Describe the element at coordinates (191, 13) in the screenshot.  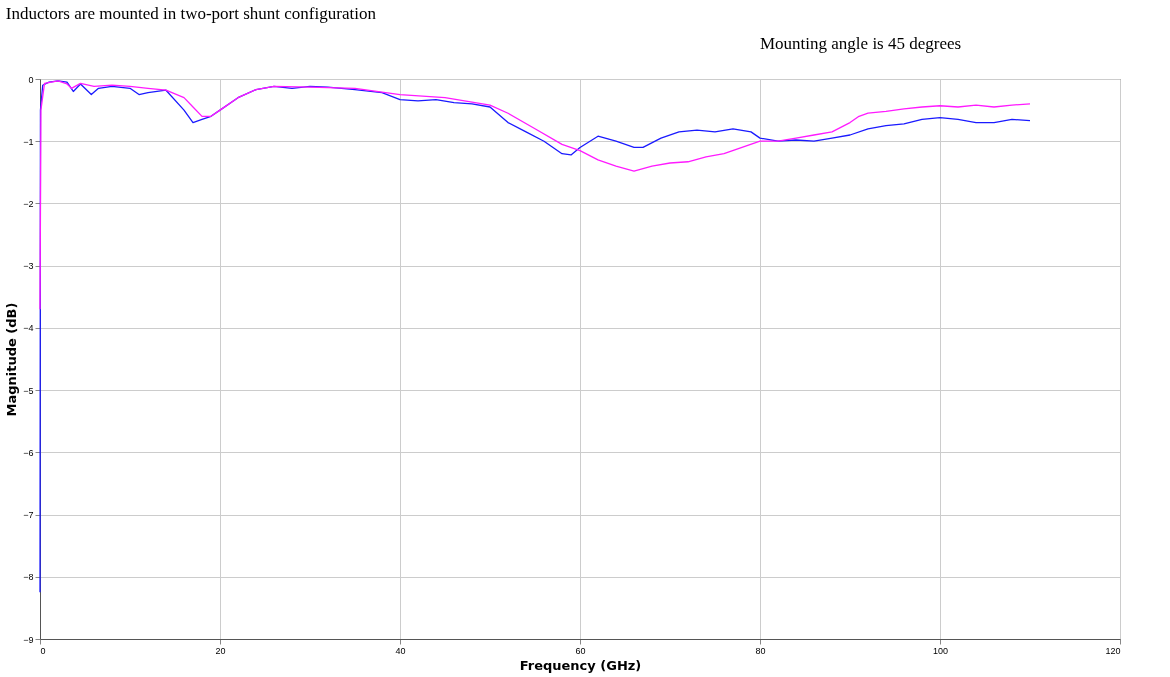
I see `chart-title: Inductors are mounted in two-port shunt configuration` at that location.